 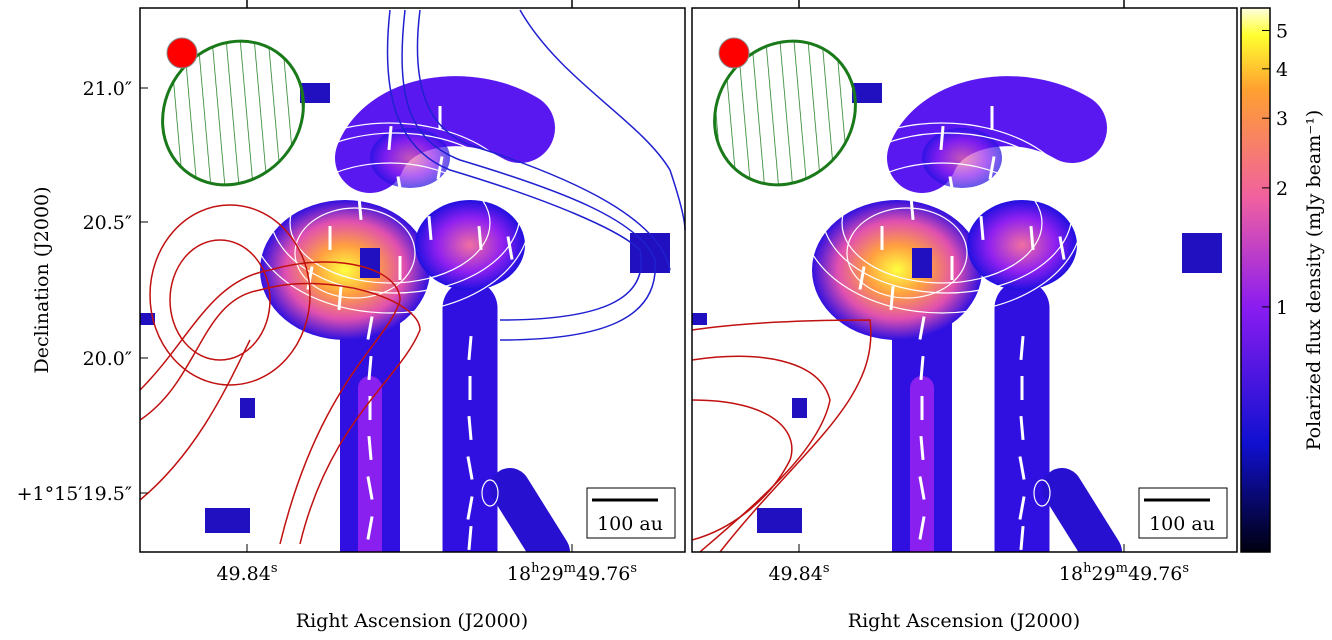 I want to click on y-tick-label: 20.5″, so click(x=107, y=223).